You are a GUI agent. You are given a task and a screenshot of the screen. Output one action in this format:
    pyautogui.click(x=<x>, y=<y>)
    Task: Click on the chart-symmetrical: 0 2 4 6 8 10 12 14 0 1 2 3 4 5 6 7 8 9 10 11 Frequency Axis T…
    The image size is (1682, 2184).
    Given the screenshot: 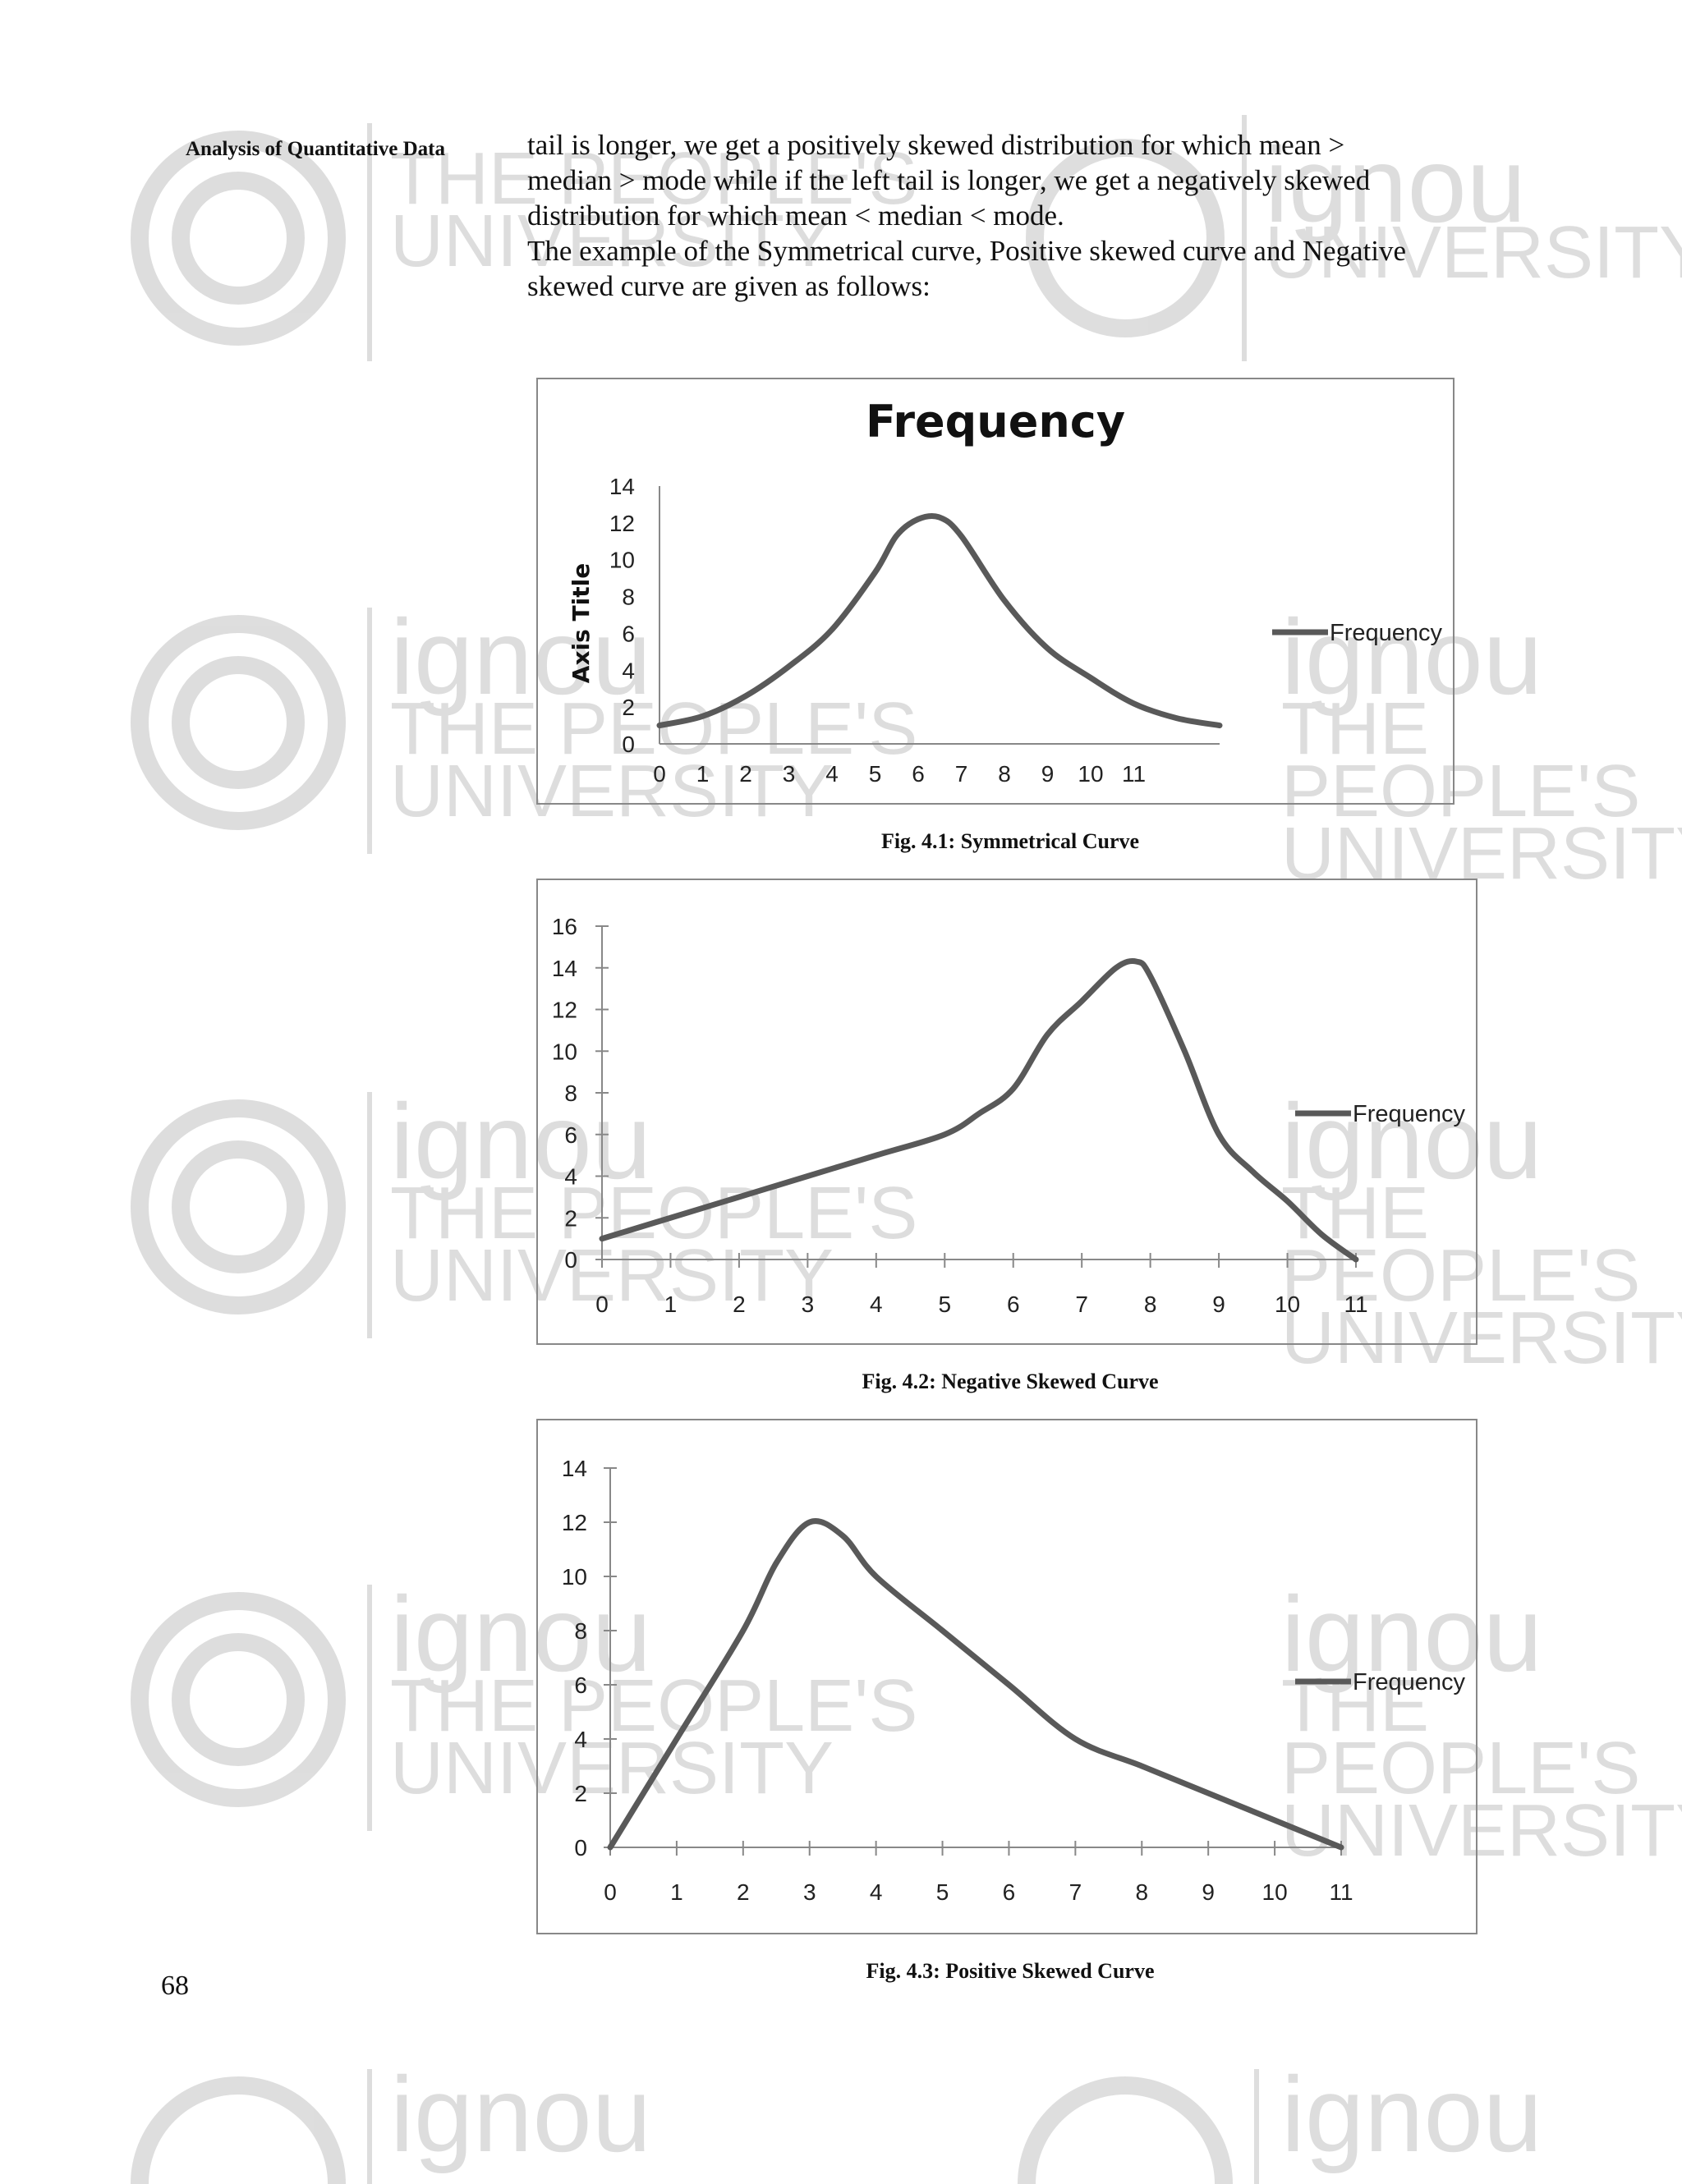 What is the action you would take?
    pyautogui.click(x=995, y=591)
    